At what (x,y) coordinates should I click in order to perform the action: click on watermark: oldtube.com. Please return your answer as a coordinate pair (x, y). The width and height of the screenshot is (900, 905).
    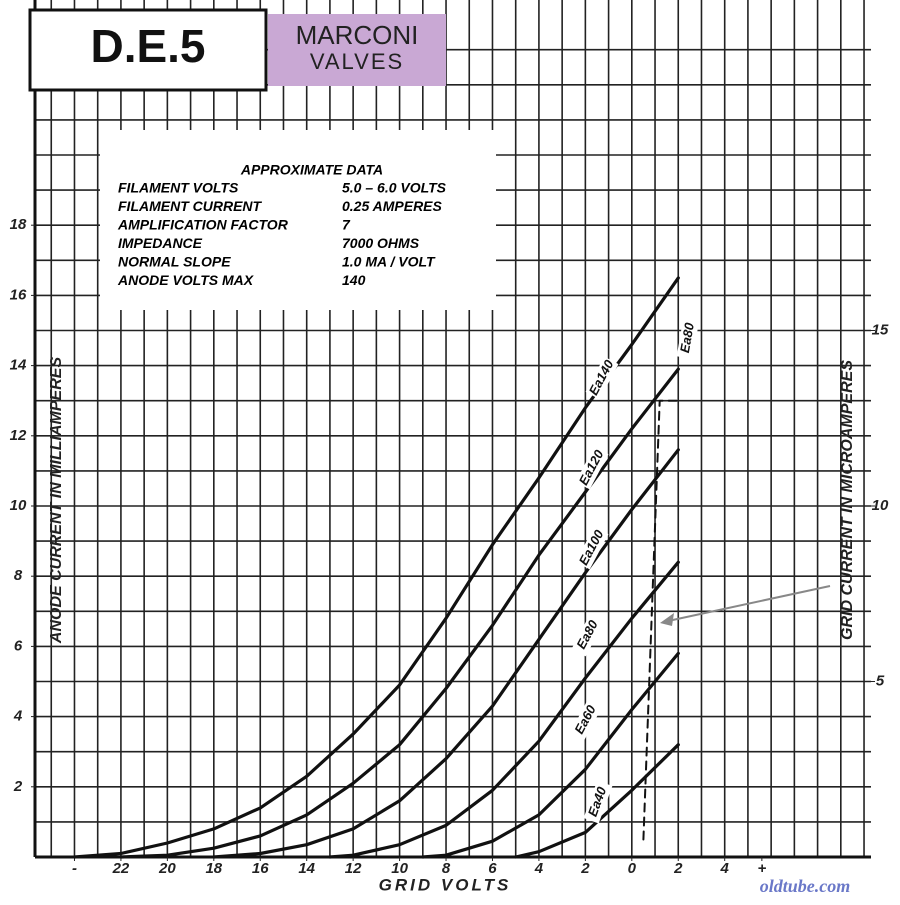
    Looking at the image, I should click on (805, 886).